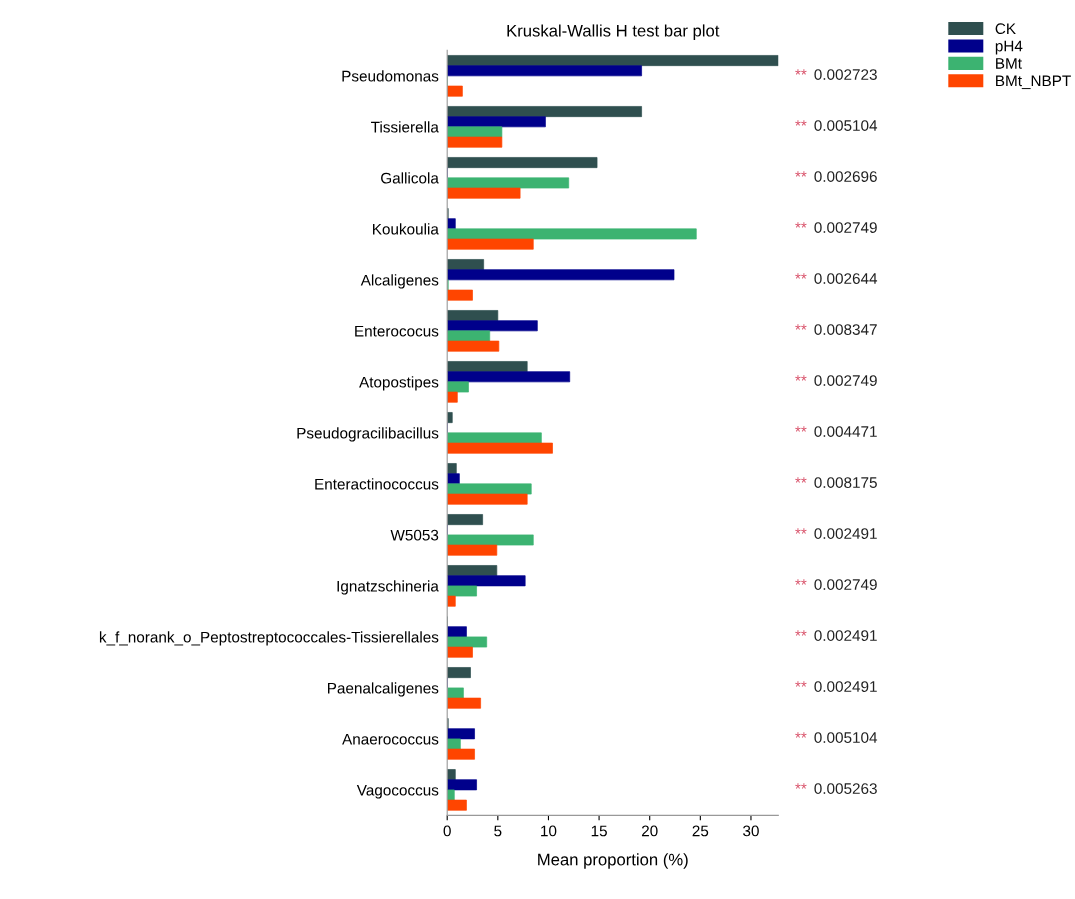  What do you see at coordinates (1009, 47) in the screenshot?
I see `legend-label: pH4` at bounding box center [1009, 47].